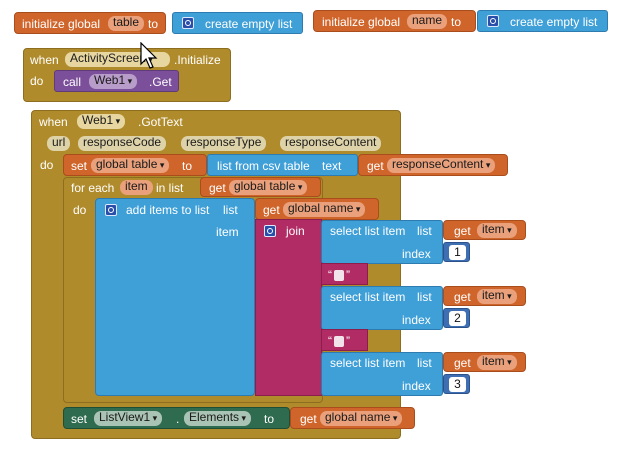  What do you see at coordinates (93, 188) in the screenshot?
I see `for-each-label: for each` at bounding box center [93, 188].